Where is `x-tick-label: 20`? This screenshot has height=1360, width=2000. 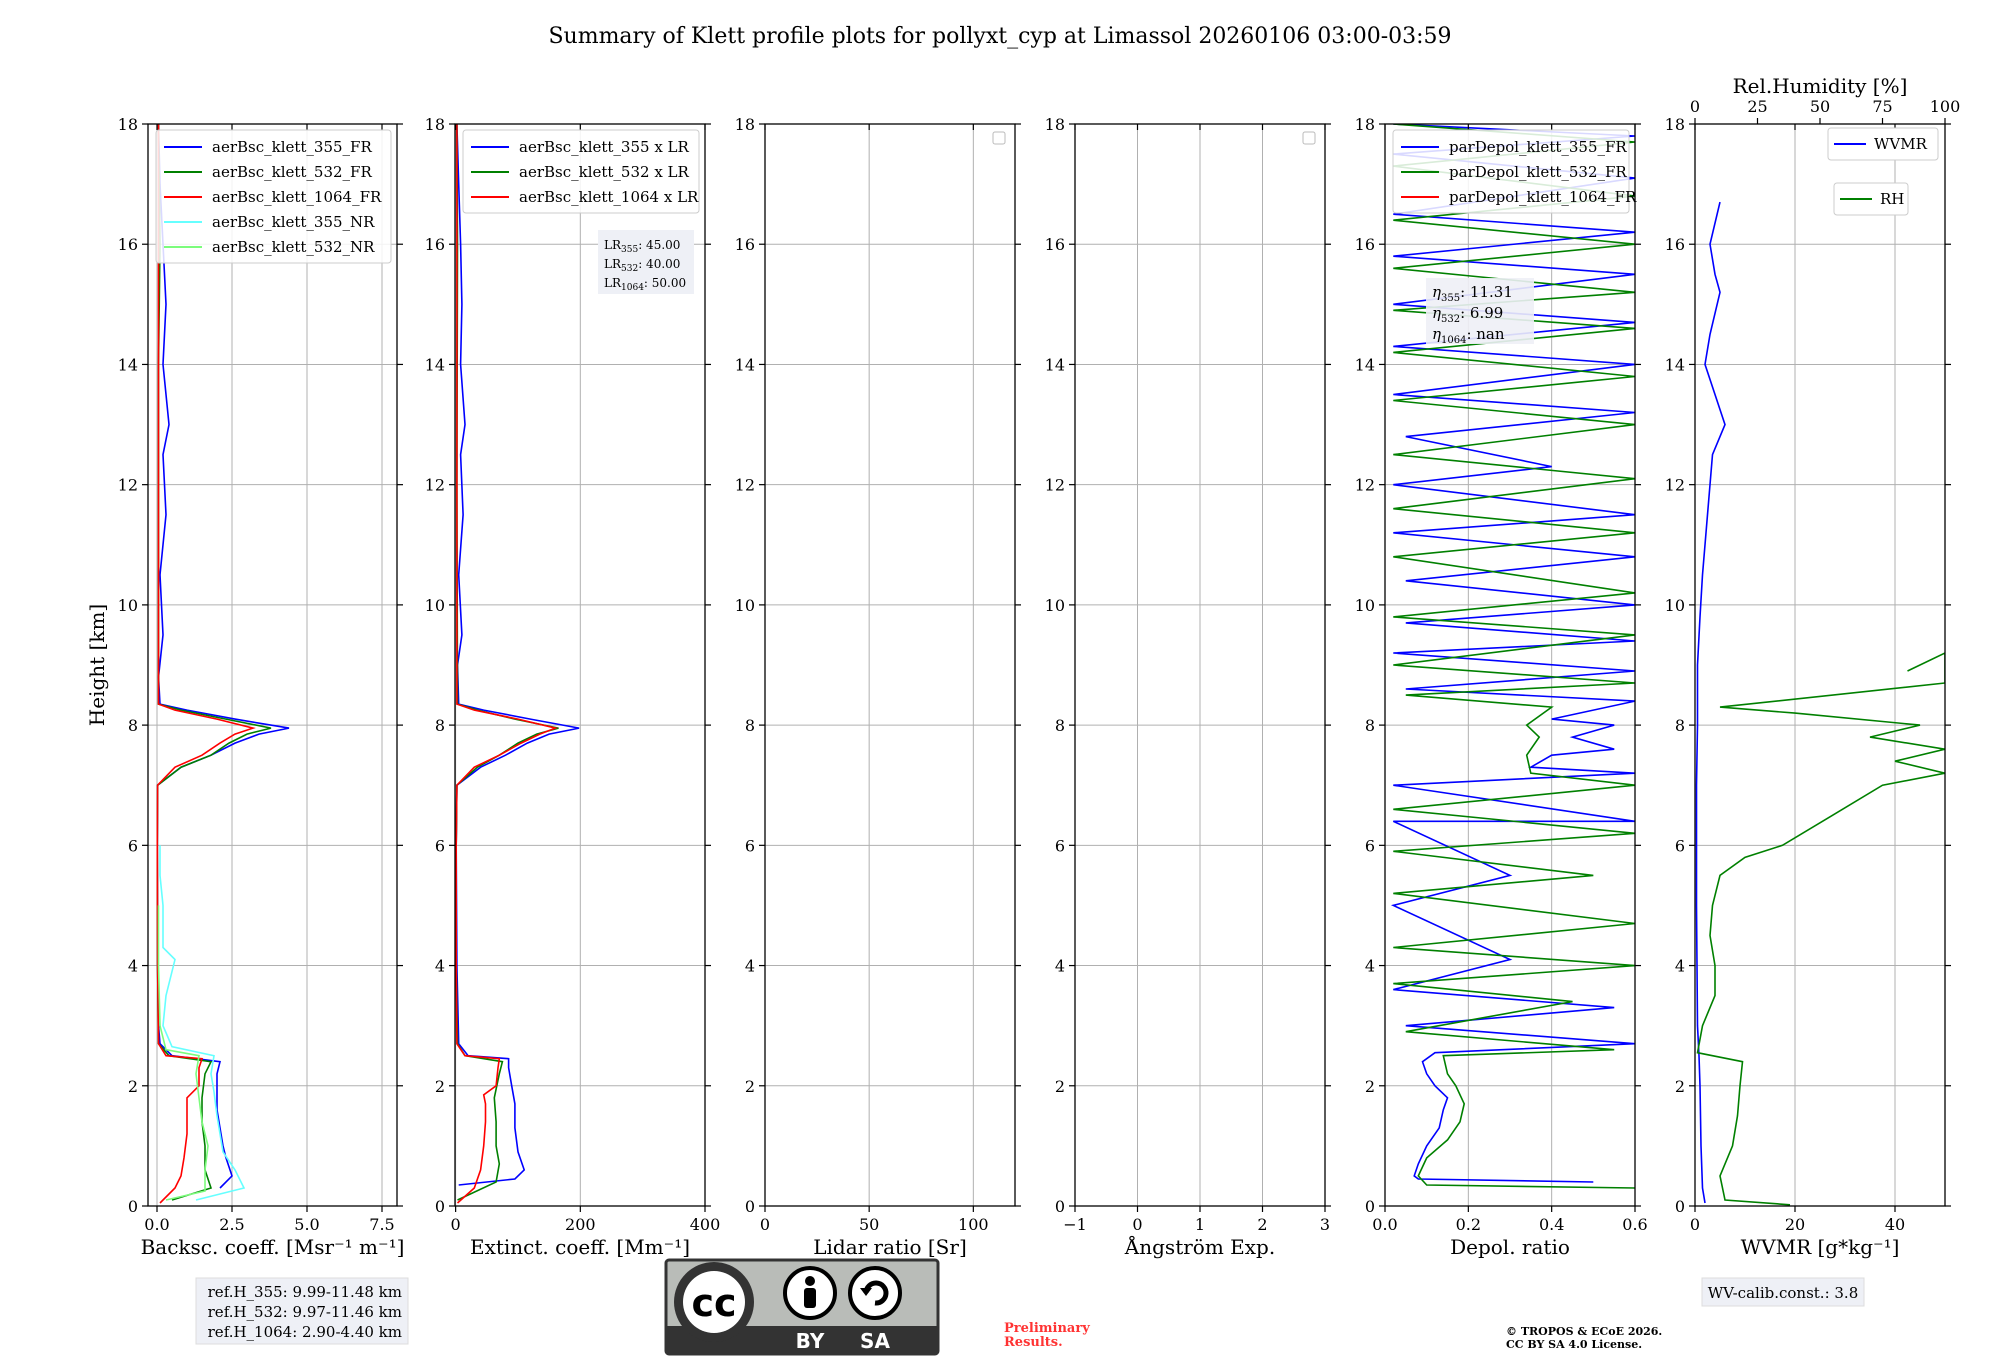
x-tick-label: 20 is located at coordinates (1795, 1224).